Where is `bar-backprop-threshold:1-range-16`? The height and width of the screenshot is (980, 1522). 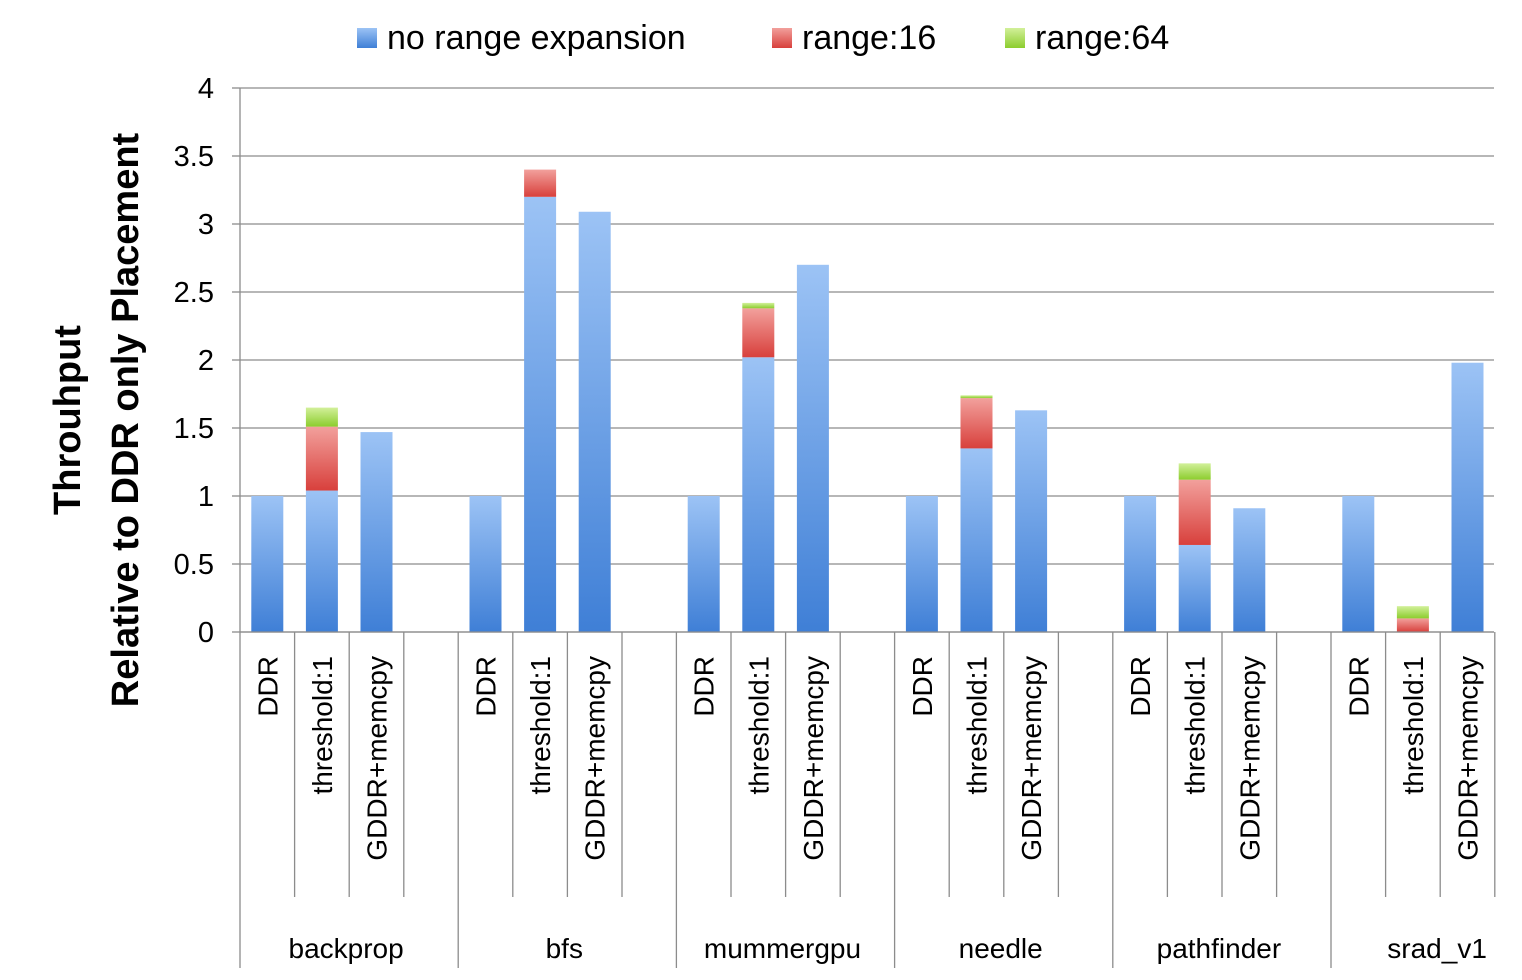
bar-backprop-threshold:1-range-16 is located at coordinates (321, 458).